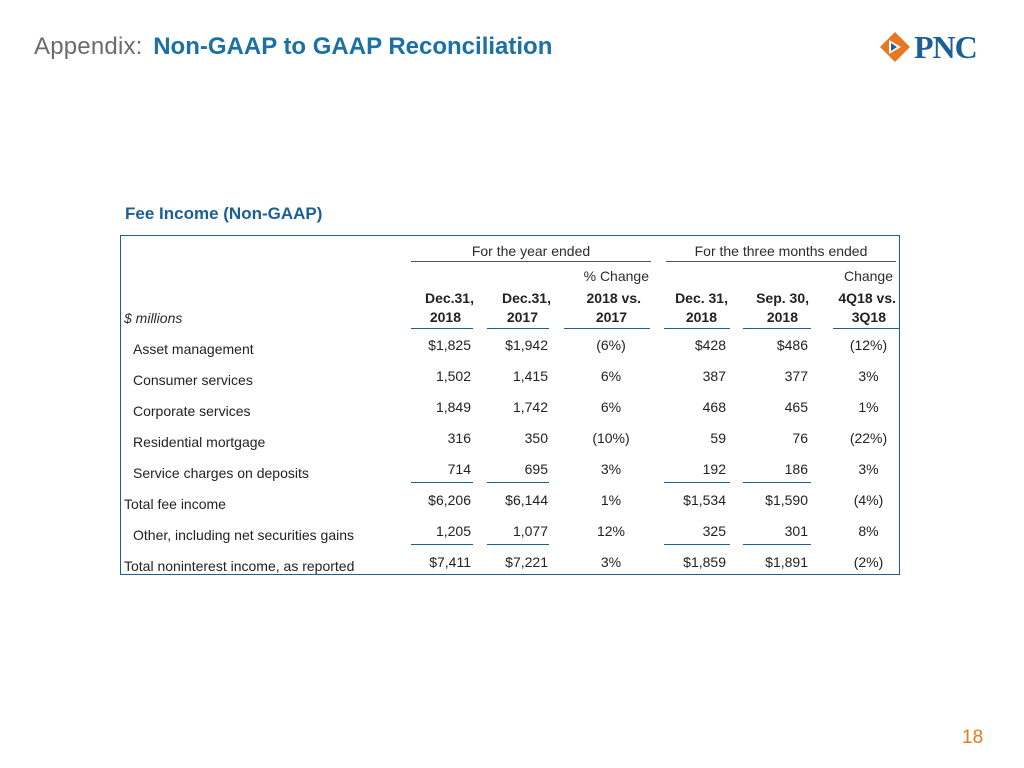 Image resolution: width=1024 pixels, height=768 pixels. I want to click on table-cell: 1,205, so click(453, 531).